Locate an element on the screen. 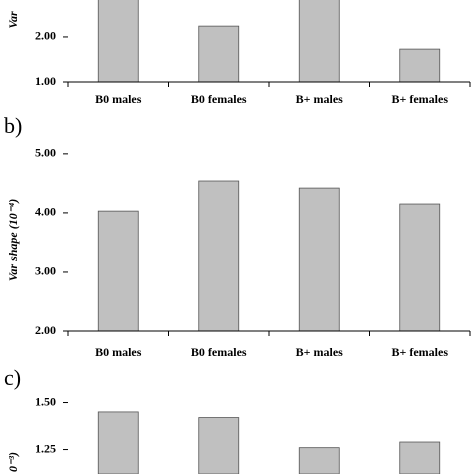 The width and height of the screenshot is (474, 474). y-tick-label: 1.25 is located at coordinates (45, 448).